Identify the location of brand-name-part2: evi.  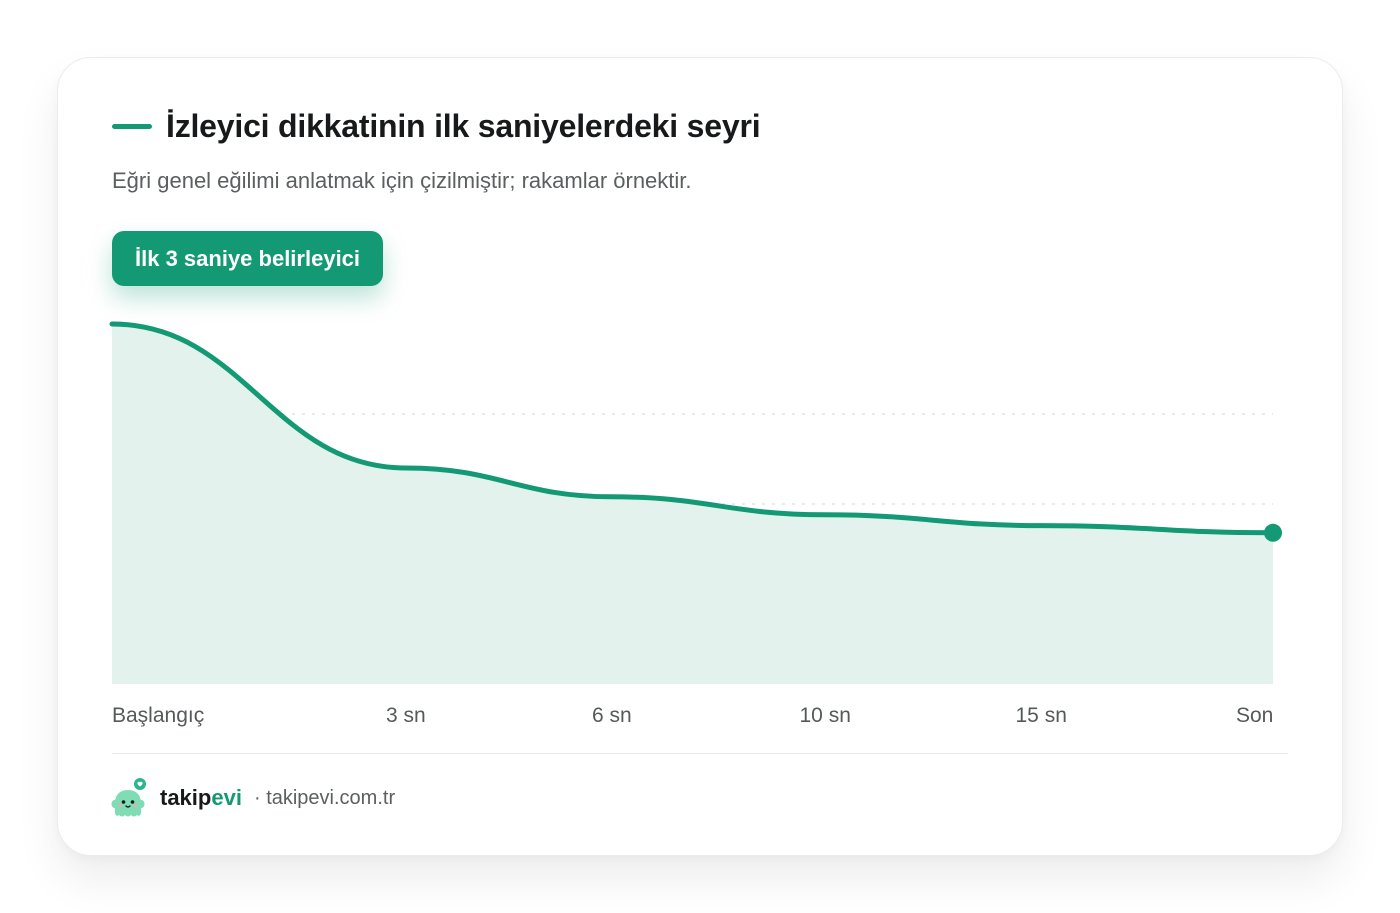
(226, 797).